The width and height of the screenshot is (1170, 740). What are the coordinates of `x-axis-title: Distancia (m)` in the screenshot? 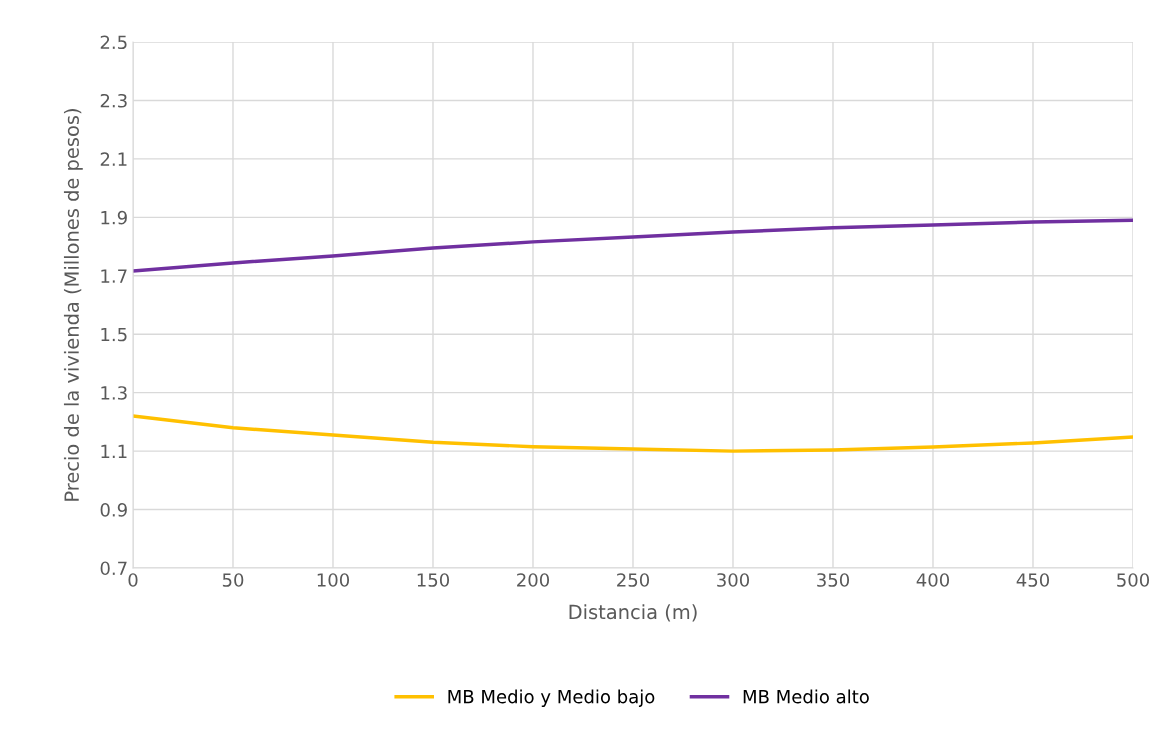 It's located at (633, 613).